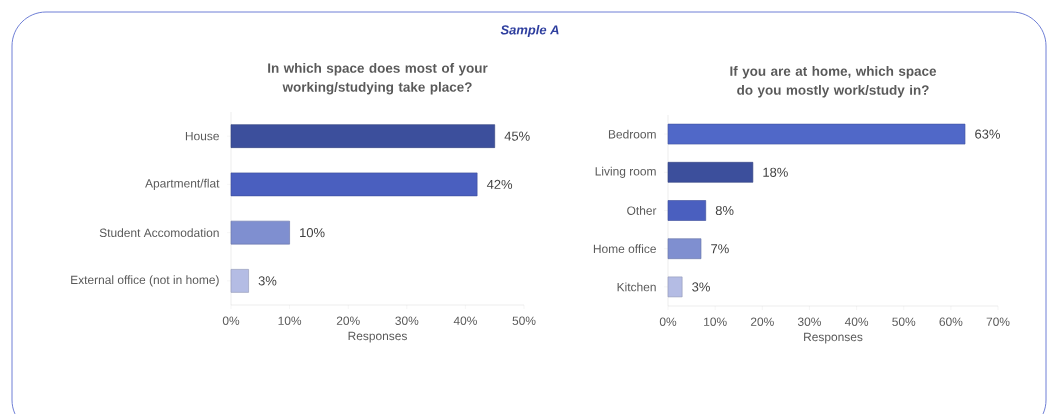  I want to click on data-label: 63%, so click(987, 134).